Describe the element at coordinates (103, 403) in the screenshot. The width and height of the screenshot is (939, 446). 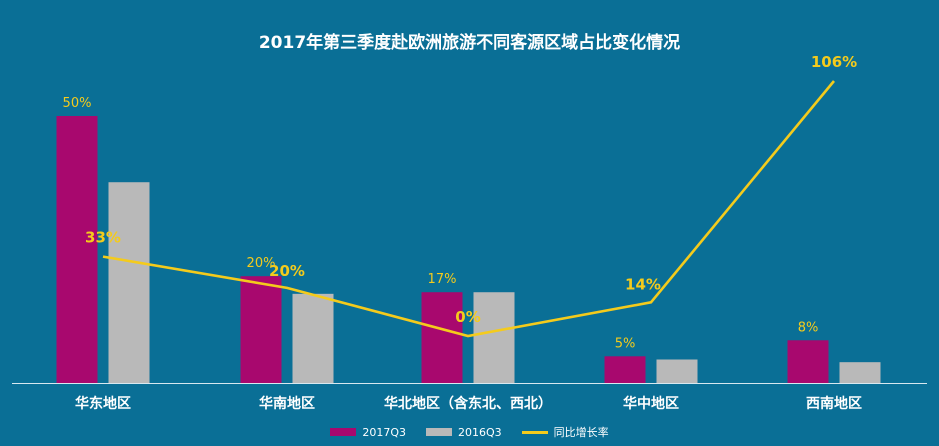
I see `x-tick-label: 华东地区` at that location.